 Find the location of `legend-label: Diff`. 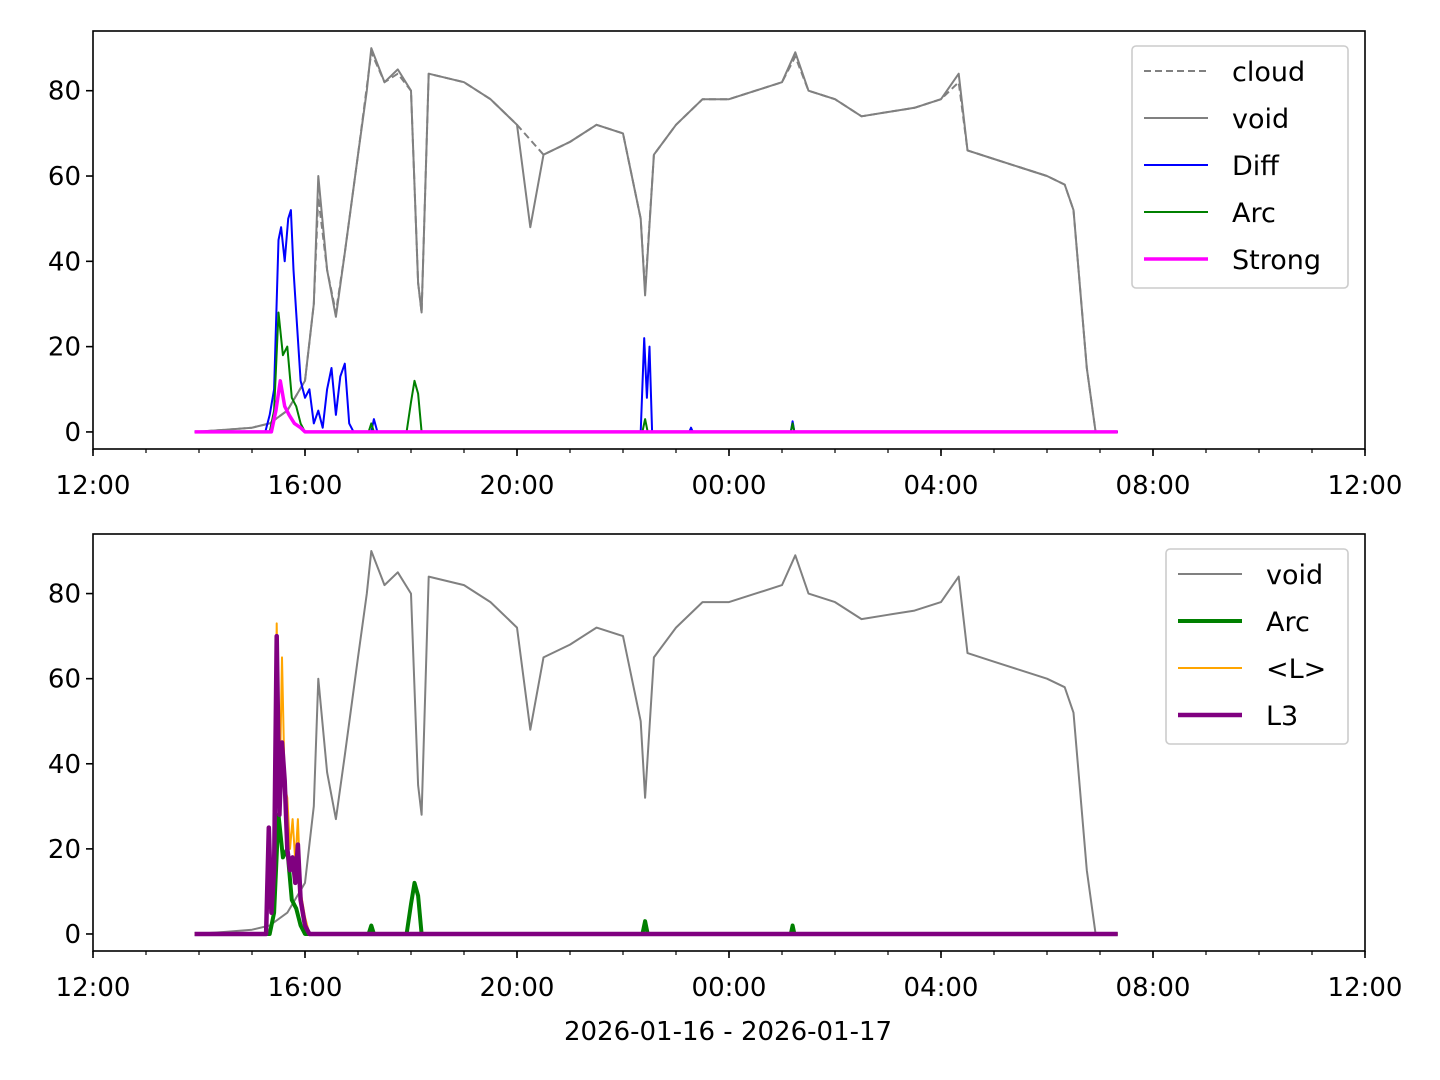

legend-label: Diff is located at coordinates (1256, 166).